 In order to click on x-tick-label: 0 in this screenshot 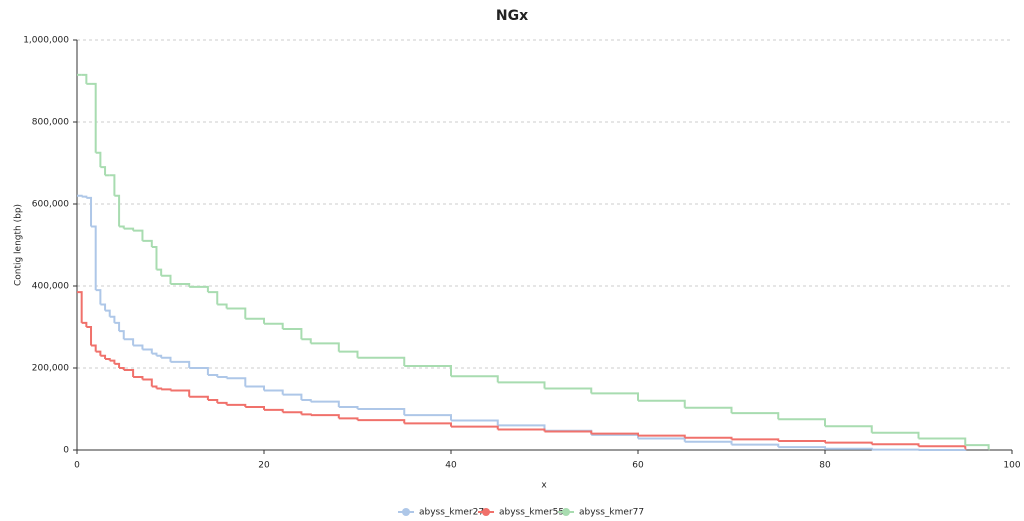, I will do `click(77, 466)`.